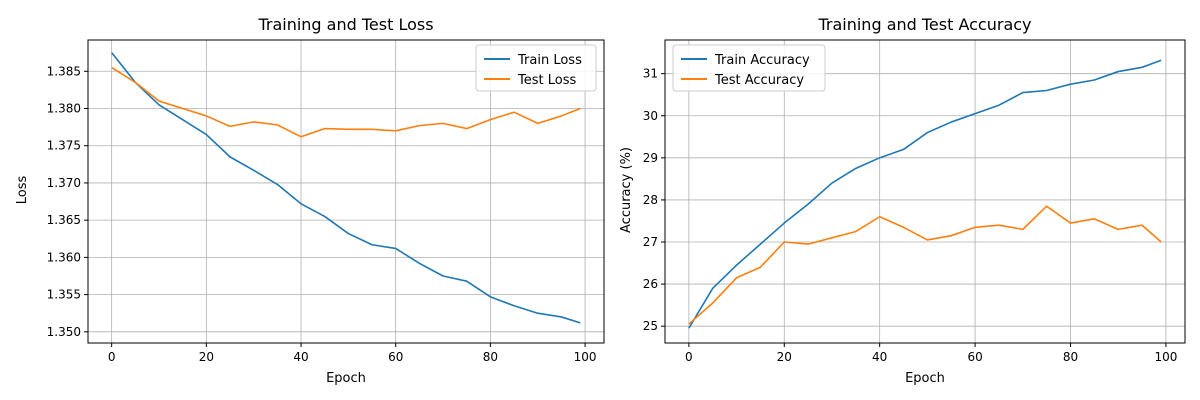  What do you see at coordinates (549, 60) in the screenshot?
I see `loss-legend-label: Train Loss` at bounding box center [549, 60].